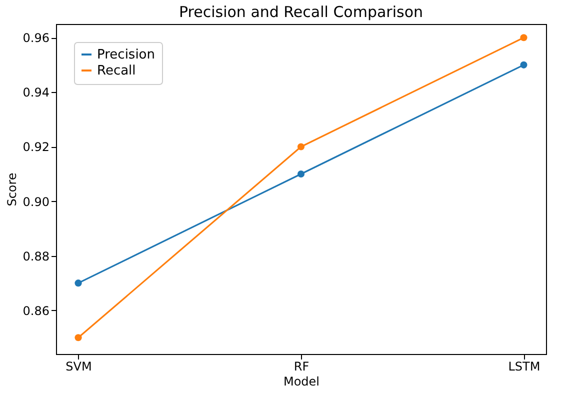 The height and width of the screenshot is (412, 574). What do you see at coordinates (524, 367) in the screenshot?
I see `x-tick-label: LSTM` at bounding box center [524, 367].